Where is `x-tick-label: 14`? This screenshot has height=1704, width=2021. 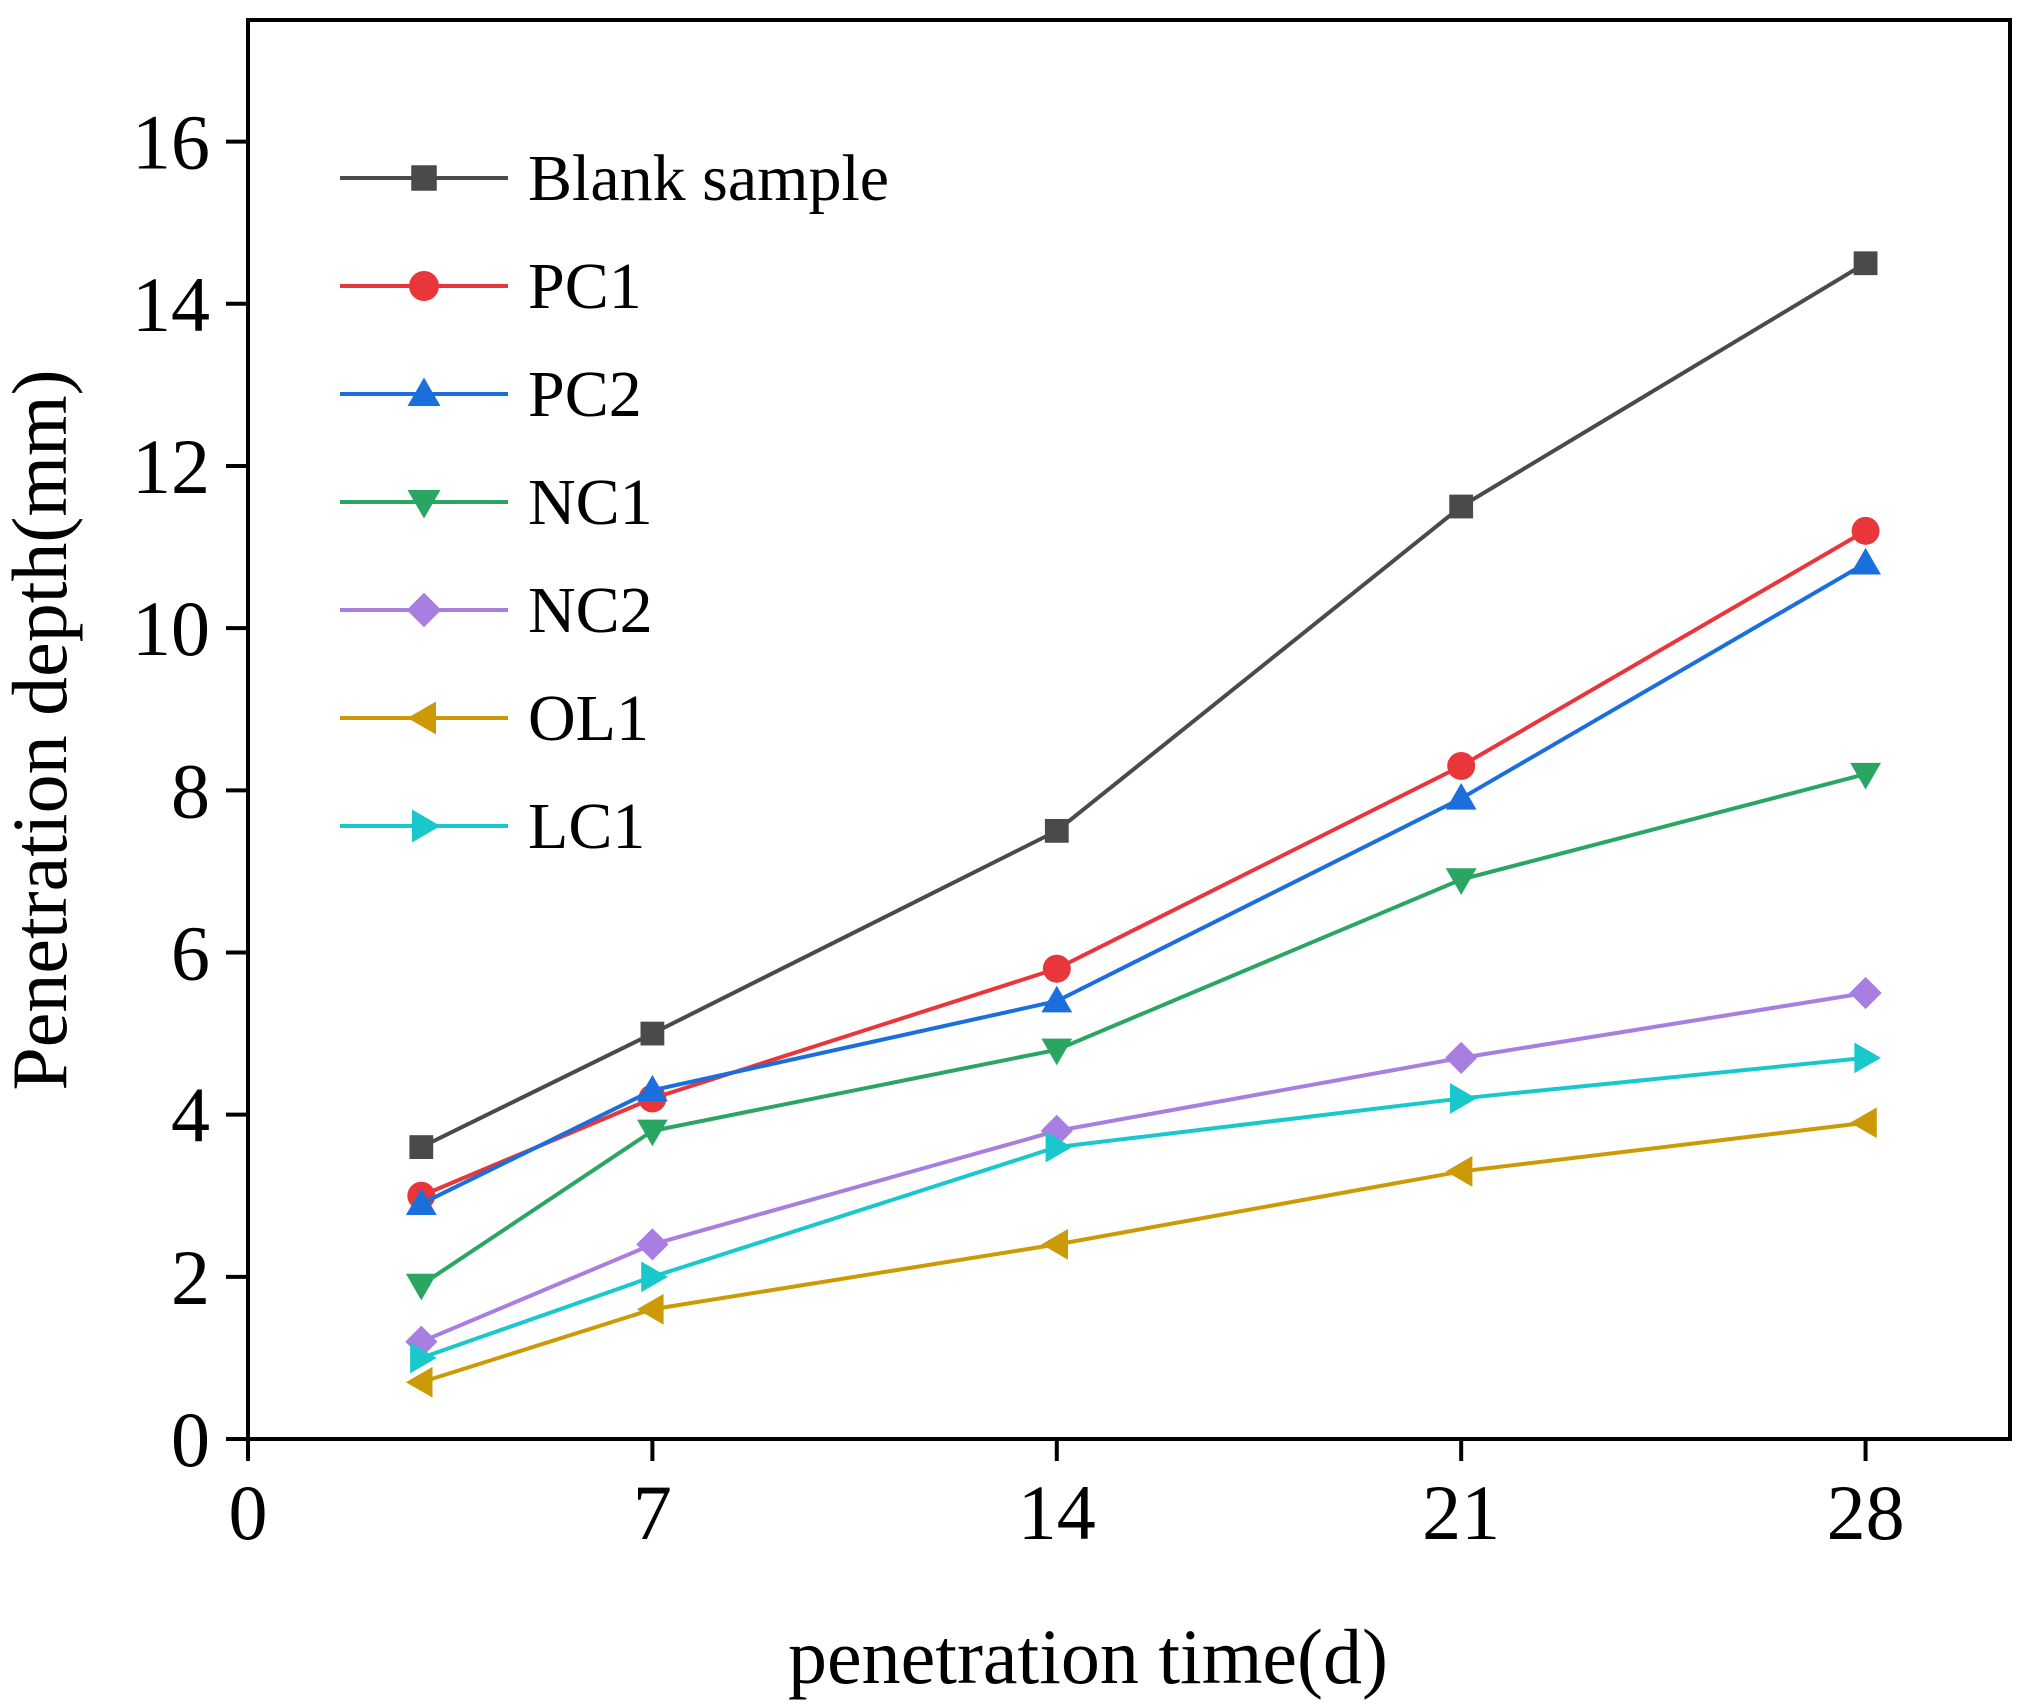 x-tick-label: 14 is located at coordinates (1057, 1512).